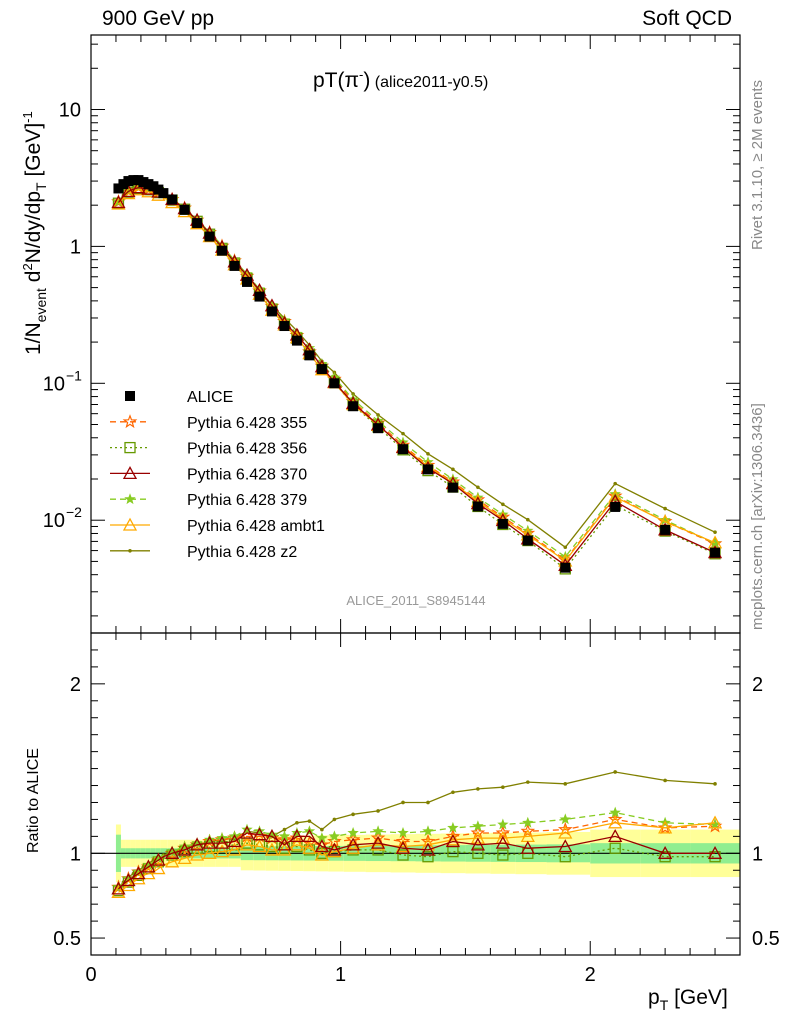  What do you see at coordinates (688, 999) in the screenshot?
I see `x-axis-label: pT [GeV]` at bounding box center [688, 999].